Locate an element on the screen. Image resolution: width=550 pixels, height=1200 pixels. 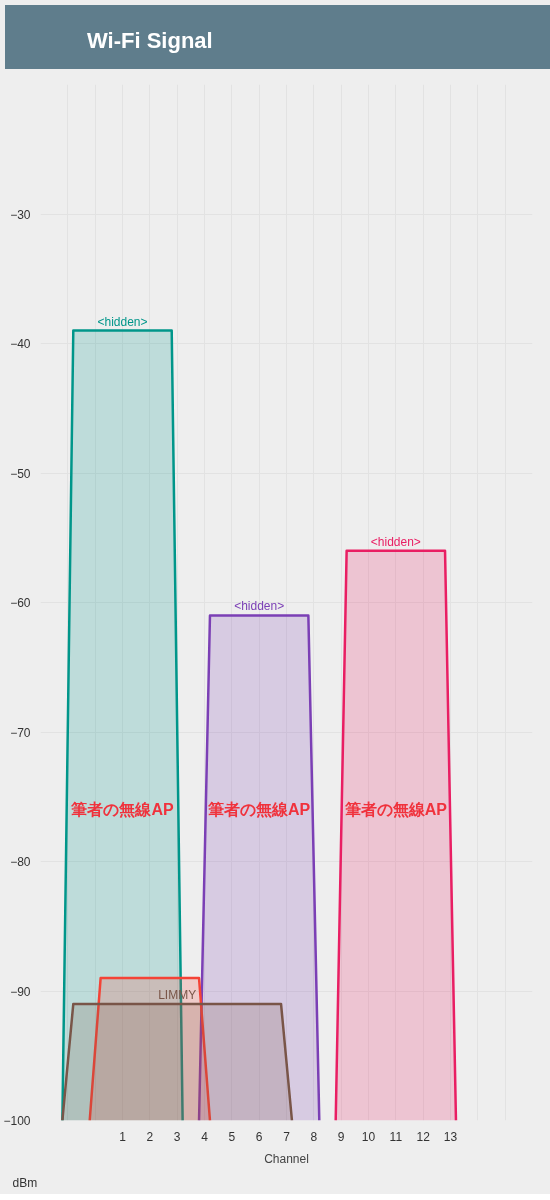
x-tick-label: 10 is located at coordinates (368, 1136).